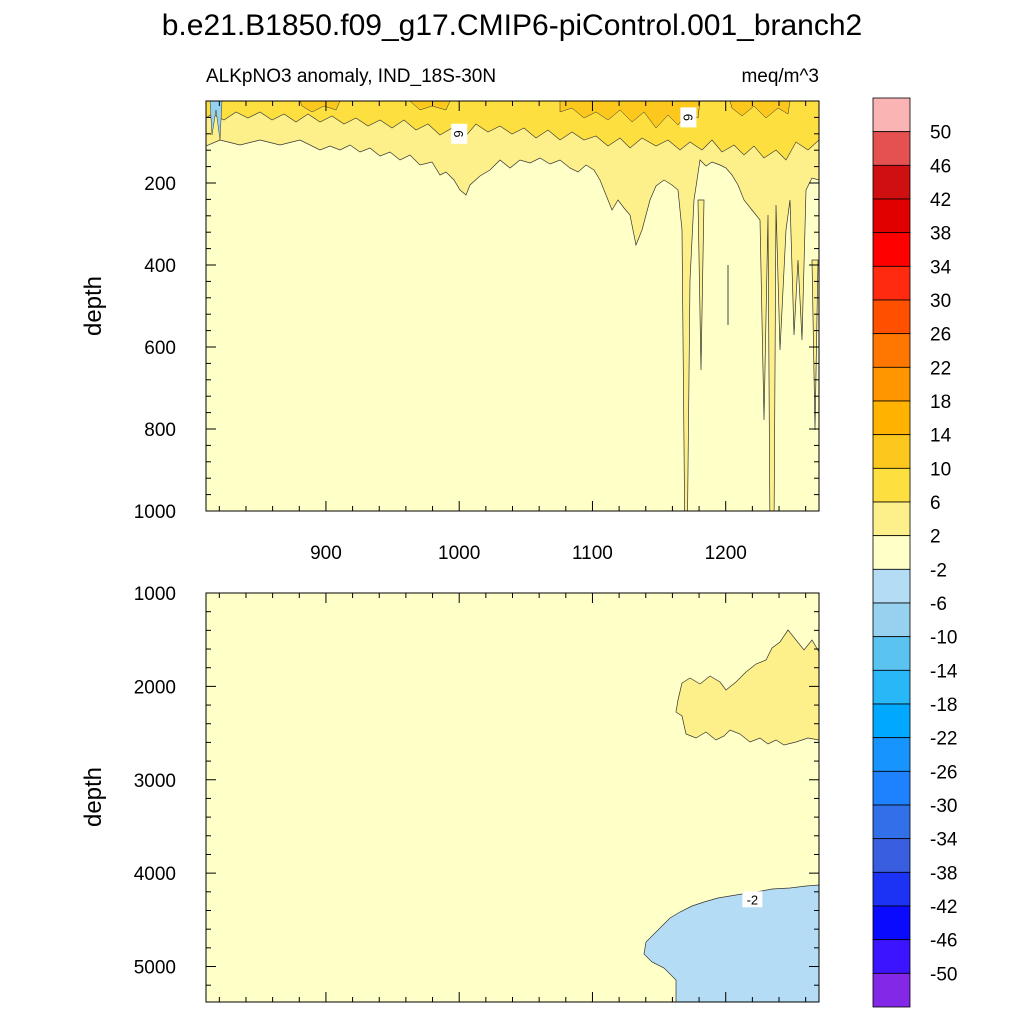 Image resolution: width=1024 pixels, height=1024 pixels. I want to click on y-tick-label: 3000, so click(155, 781).